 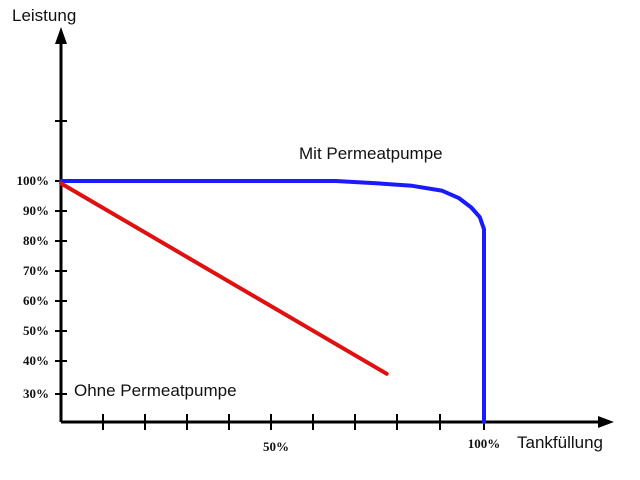 What do you see at coordinates (606, 422) in the screenshot?
I see `x-axis-arrow` at bounding box center [606, 422].